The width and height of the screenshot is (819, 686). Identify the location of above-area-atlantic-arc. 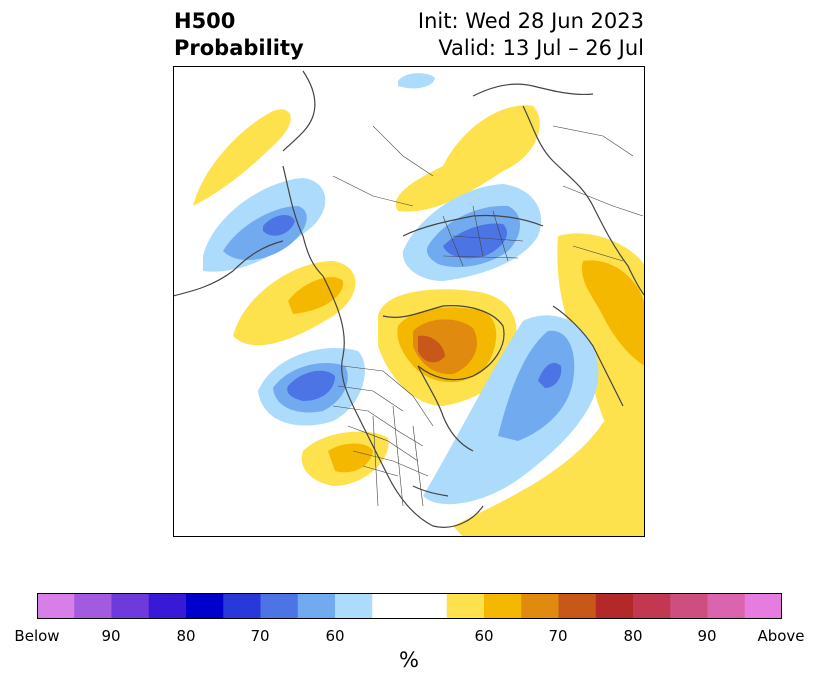
(549, 454).